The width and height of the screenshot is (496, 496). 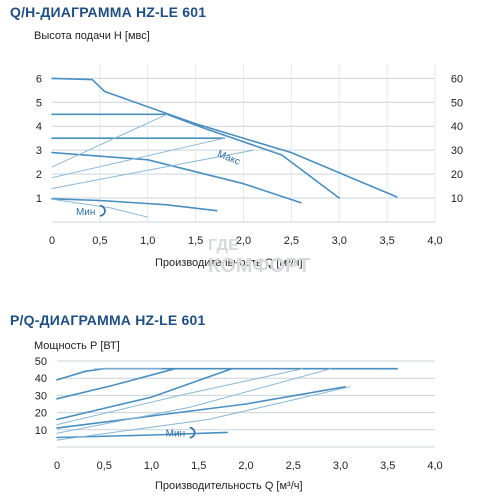 What do you see at coordinates (41, 414) in the screenshot?
I see `y-tick-label: 20` at bounding box center [41, 414].